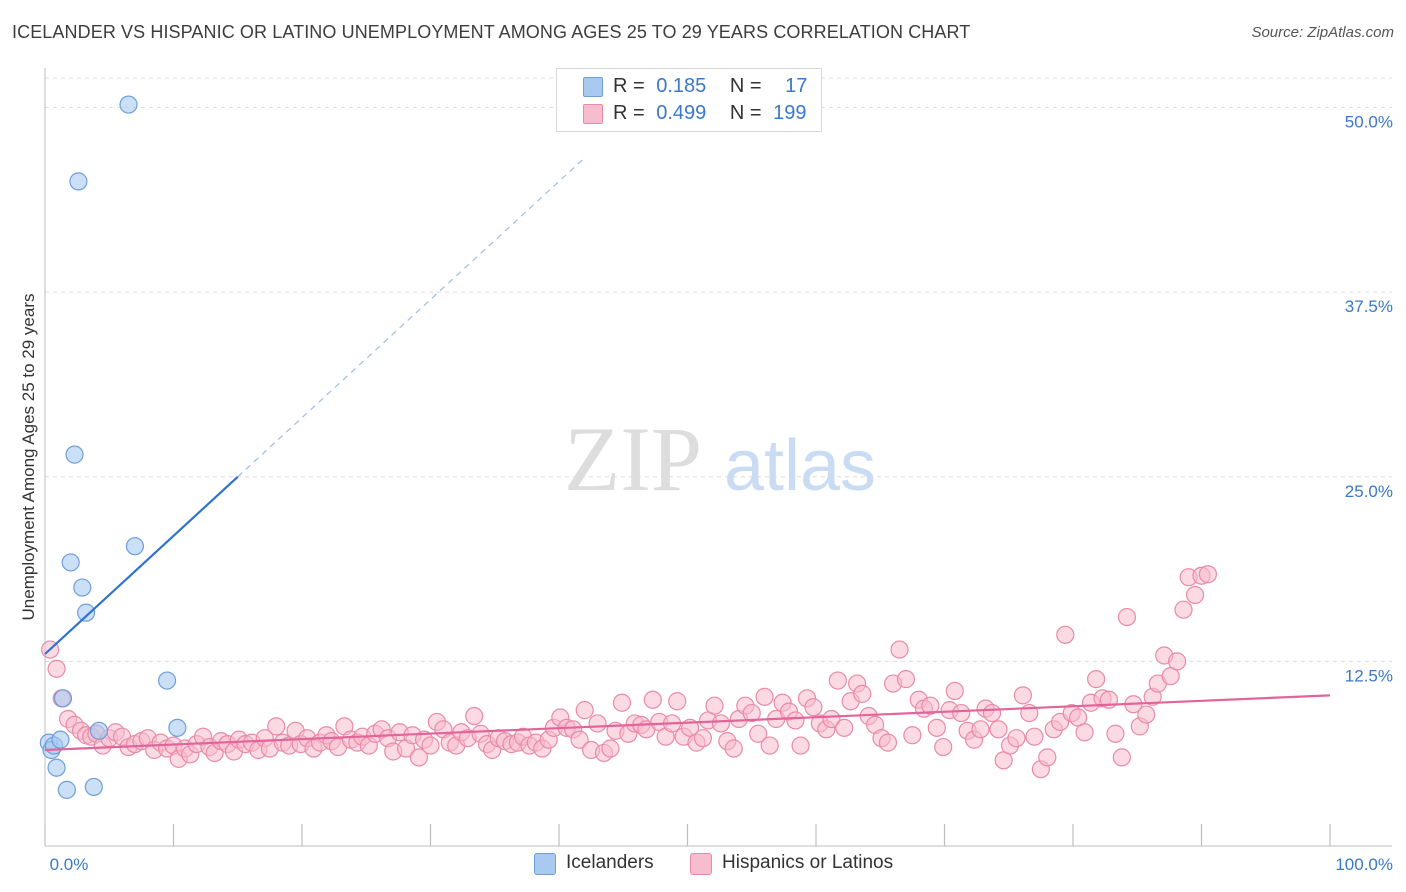 Image resolution: width=1406 pixels, height=892 pixels. I want to click on bottom-legend-swatch-hispanics, so click(701, 864).